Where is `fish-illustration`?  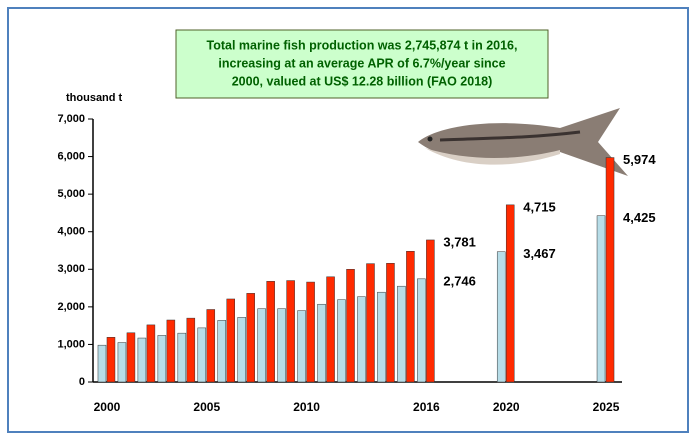
fish-illustration is located at coordinates (523, 142).